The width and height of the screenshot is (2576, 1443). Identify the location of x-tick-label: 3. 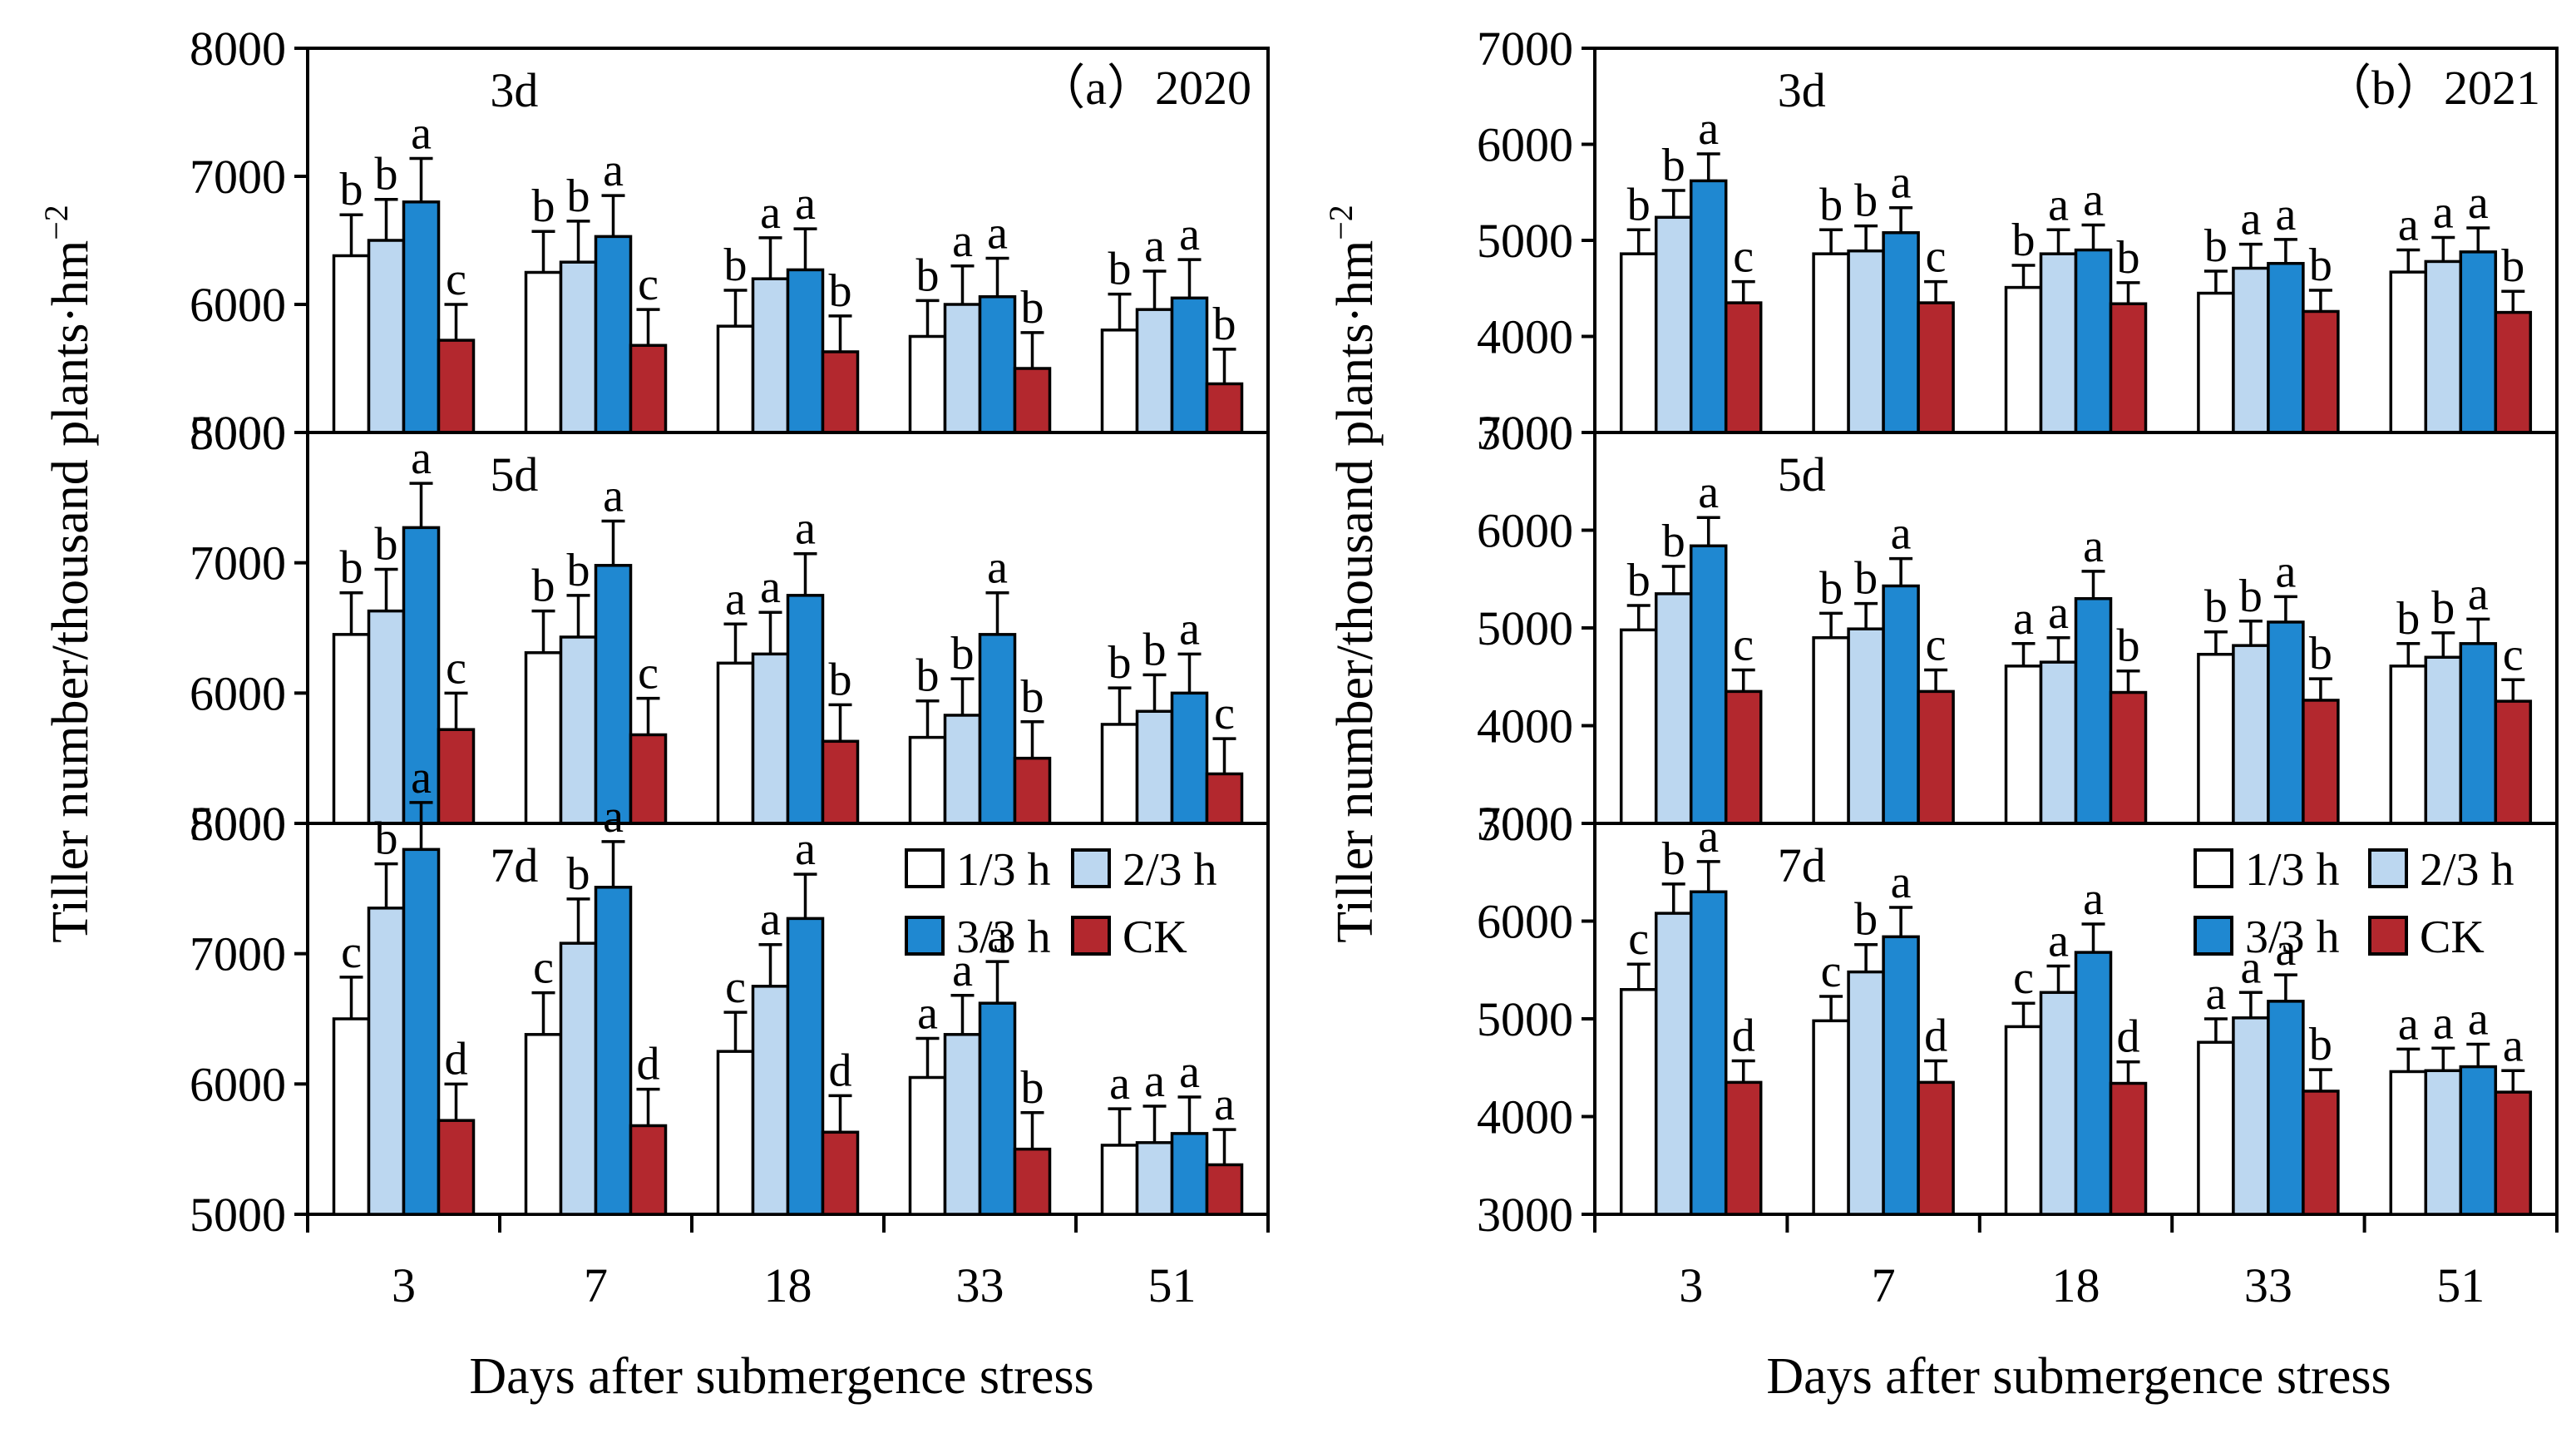
(1691, 1285).